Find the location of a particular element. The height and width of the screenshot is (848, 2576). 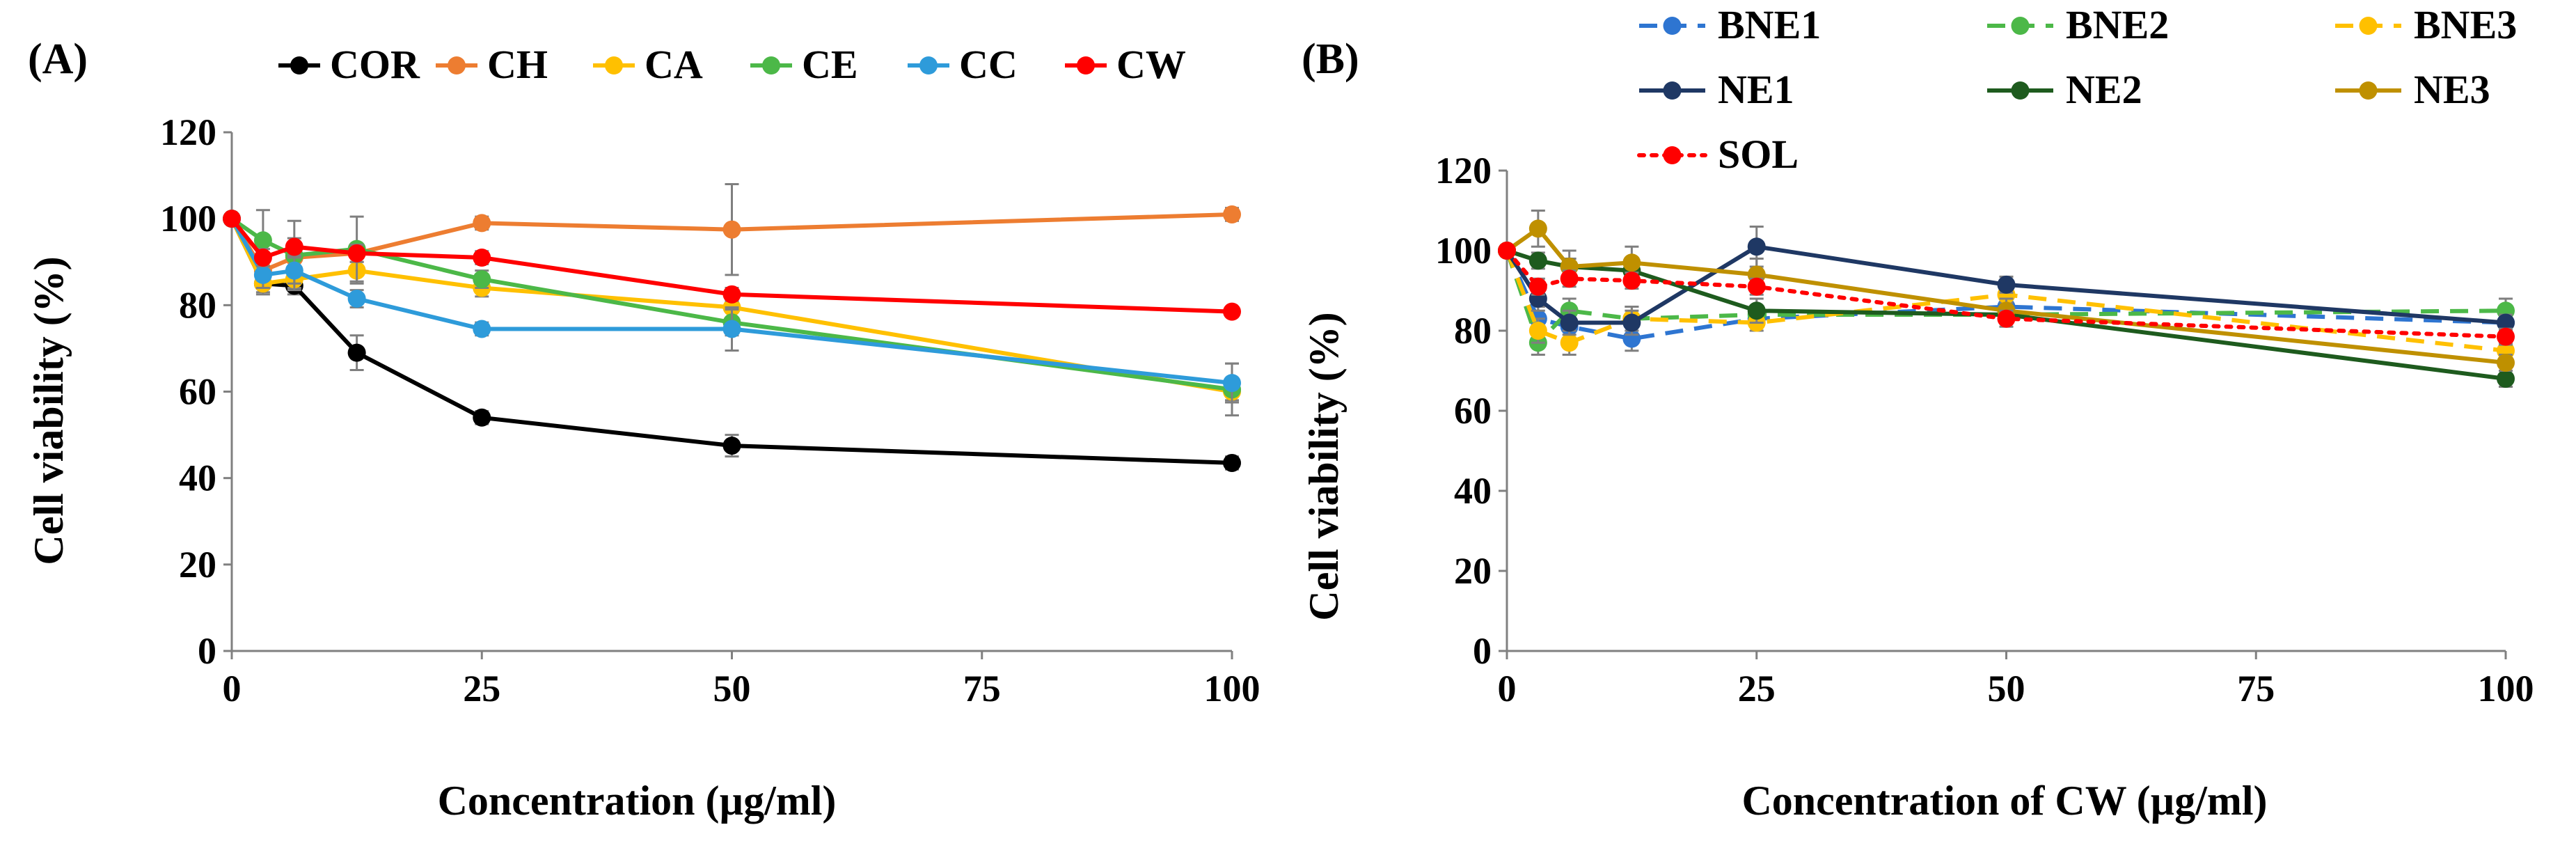

series-sol is located at coordinates (2006, 294).